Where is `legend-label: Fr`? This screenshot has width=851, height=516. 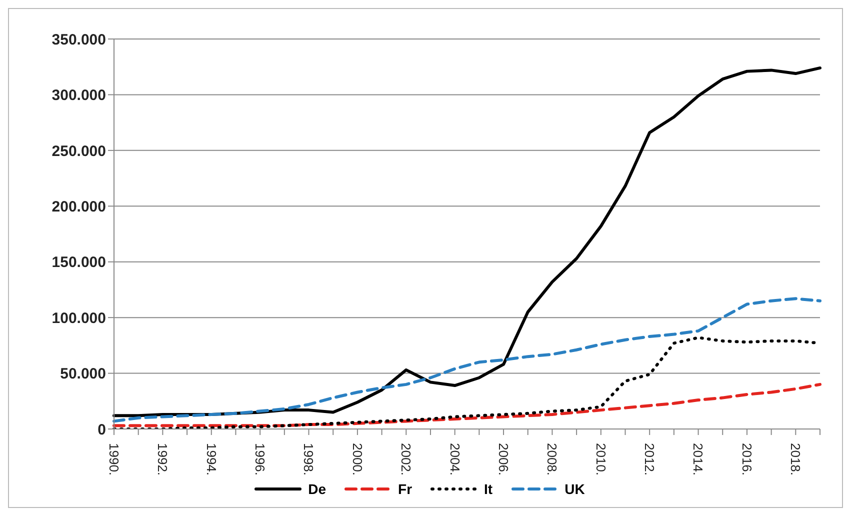
legend-label: Fr is located at coordinates (404, 489).